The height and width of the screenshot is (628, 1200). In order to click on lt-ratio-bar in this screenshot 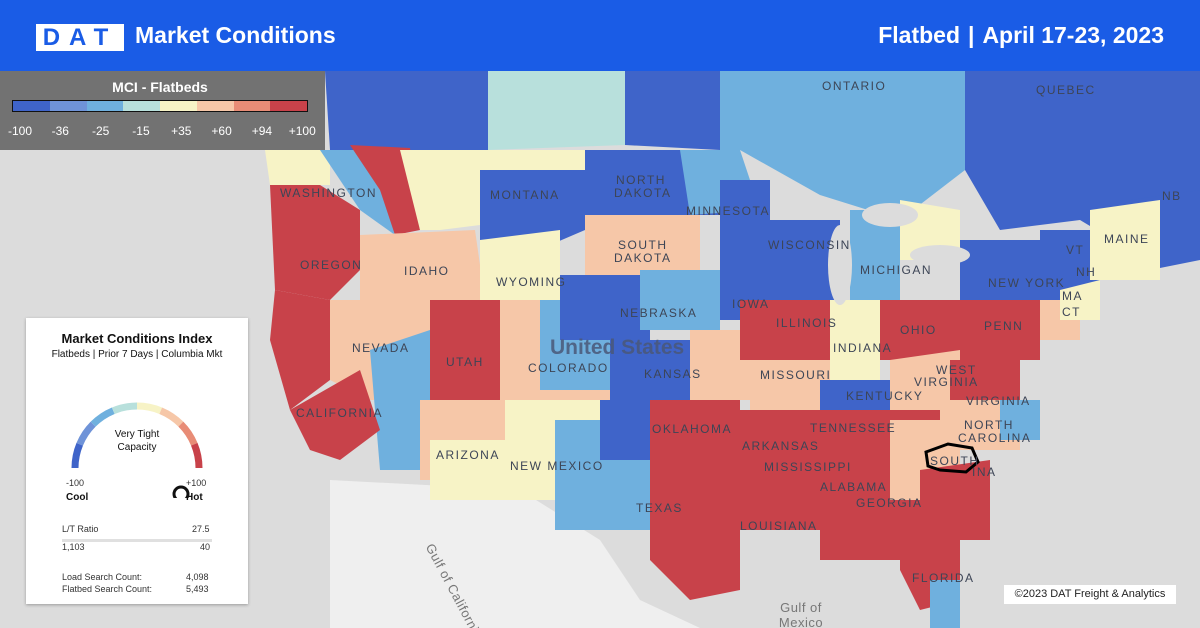, I will do `click(137, 540)`.